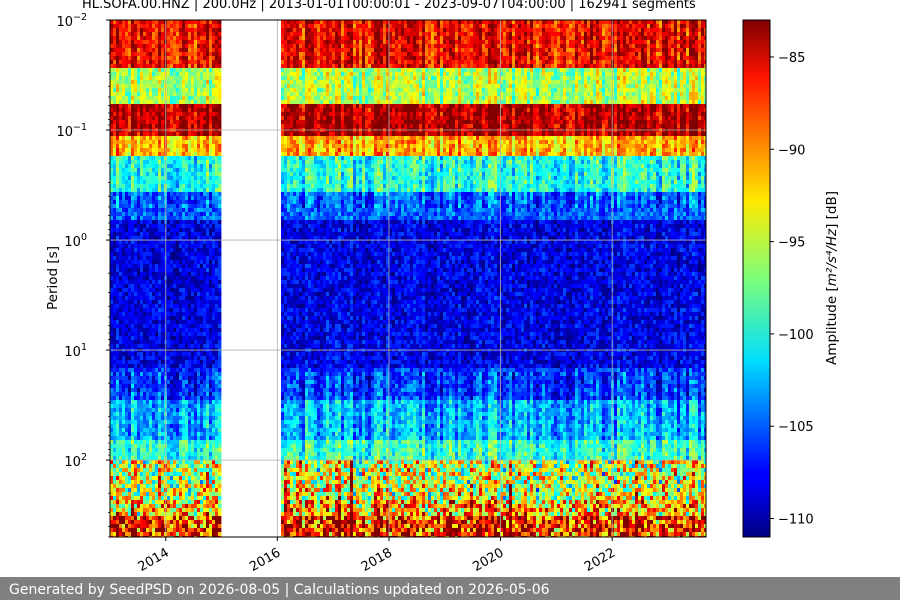  What do you see at coordinates (75, 351) in the screenshot?
I see `y-tick-label: 101` at bounding box center [75, 351].